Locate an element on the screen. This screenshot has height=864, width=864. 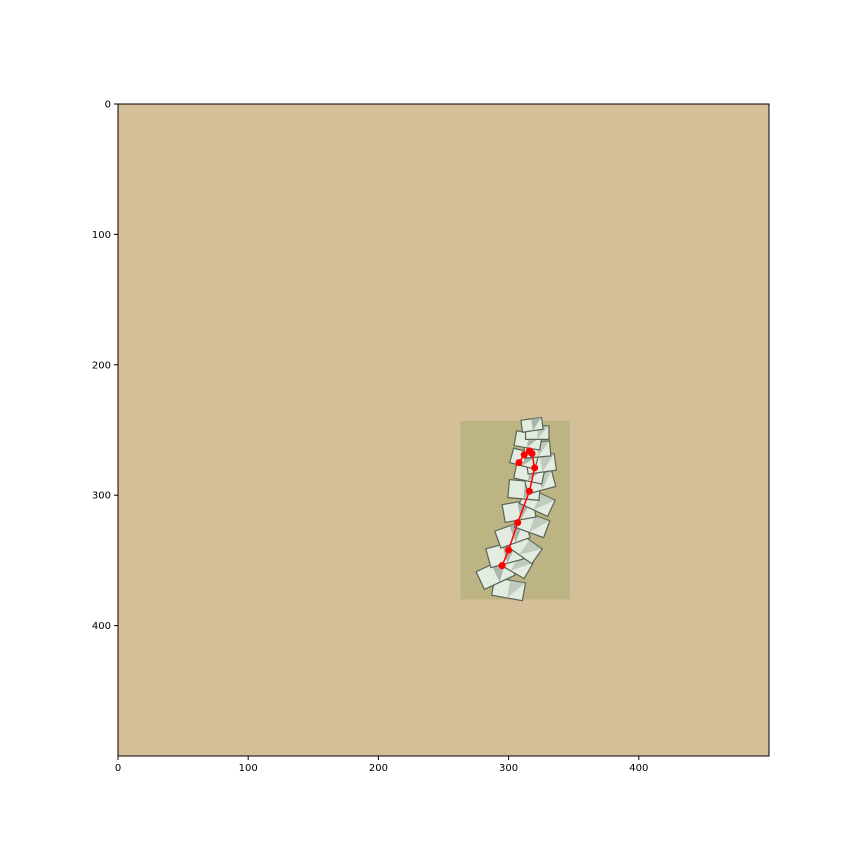
y-tick-label: 0 is located at coordinates (108, 105).